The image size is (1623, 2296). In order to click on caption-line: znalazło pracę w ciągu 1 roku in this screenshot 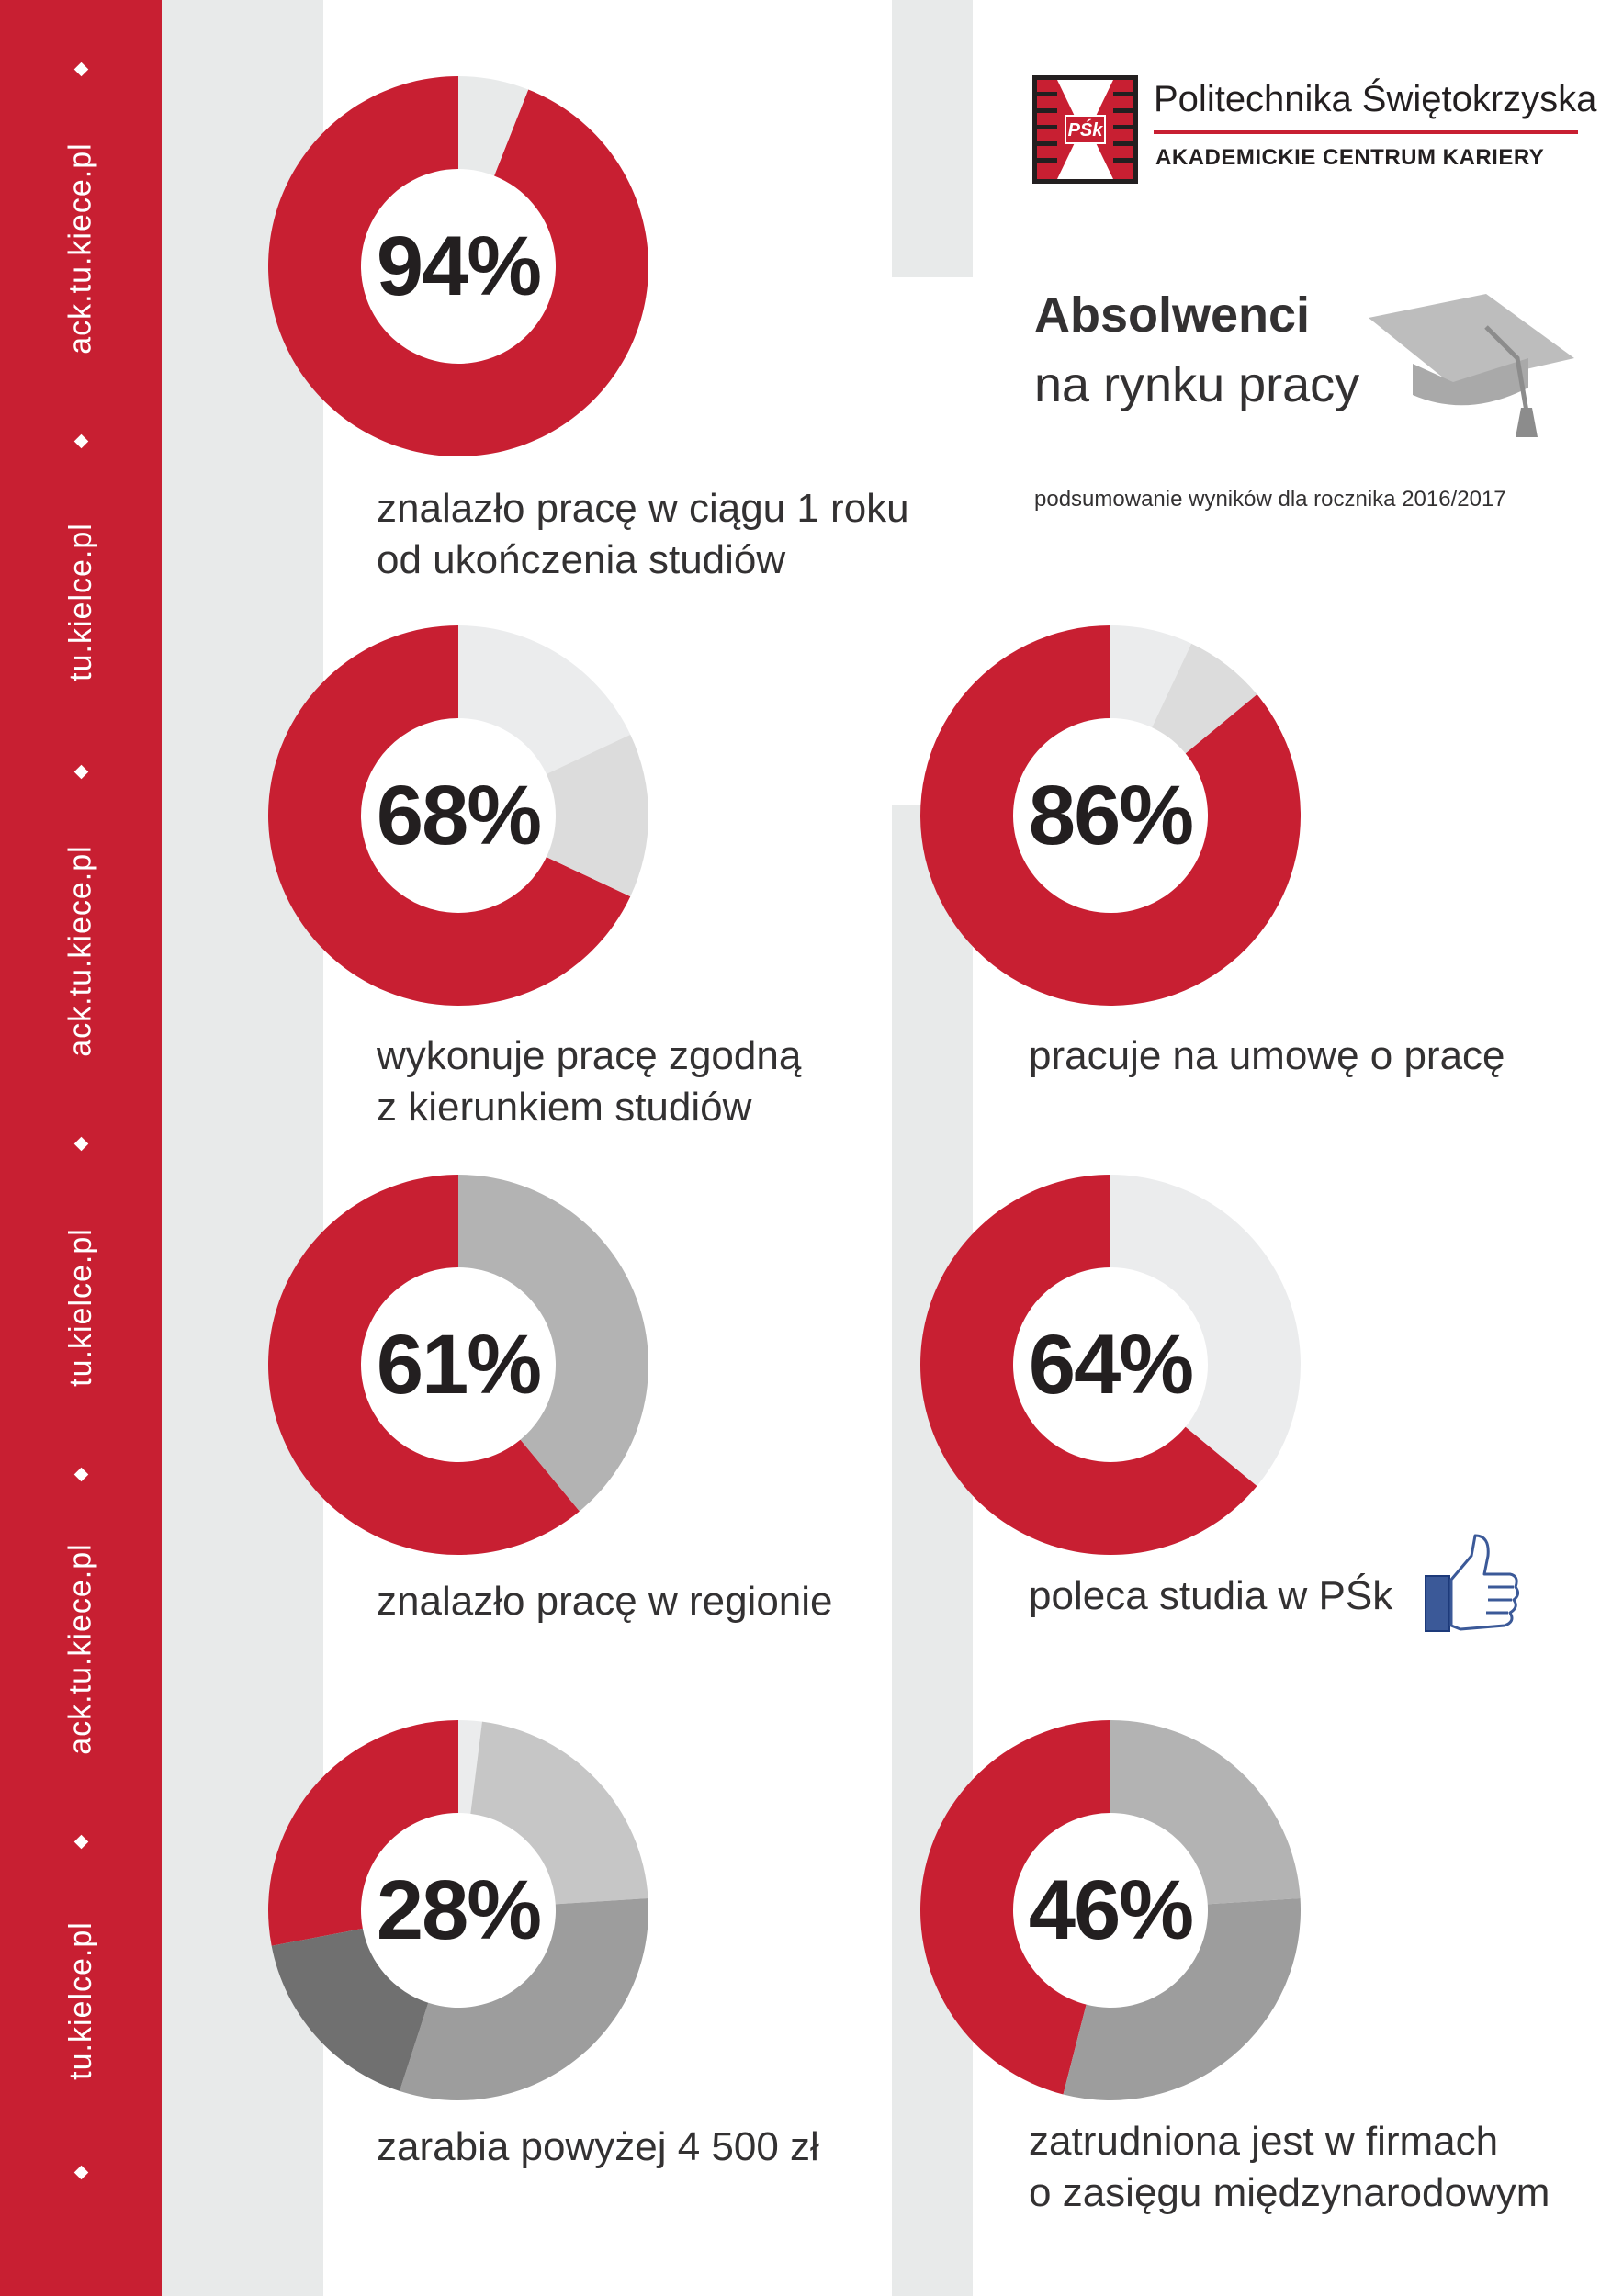, I will do `click(643, 509)`.